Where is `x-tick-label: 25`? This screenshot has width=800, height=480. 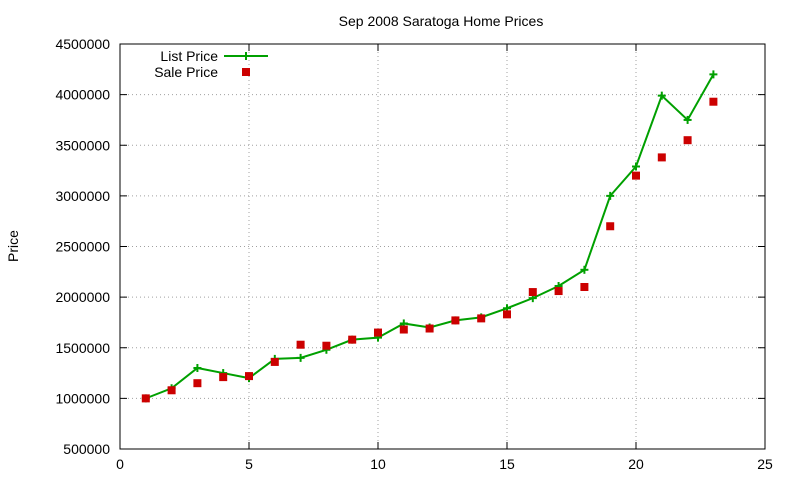 x-tick-label: 25 is located at coordinates (765, 464).